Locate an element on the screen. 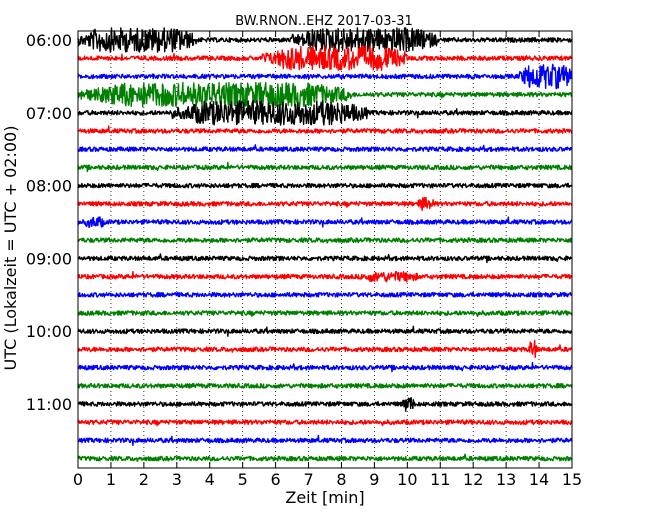  x-tick-label: 4 is located at coordinates (210, 479).